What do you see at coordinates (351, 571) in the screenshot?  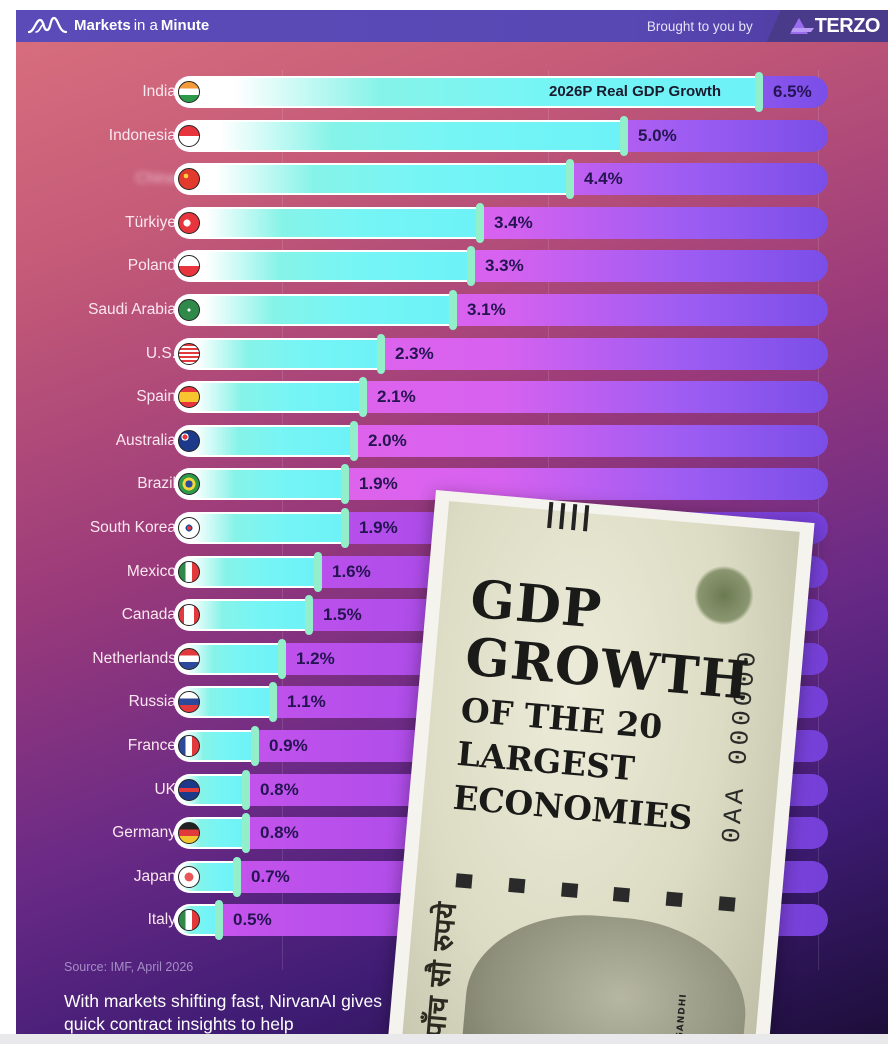 I see `data-label: 1.6%` at bounding box center [351, 571].